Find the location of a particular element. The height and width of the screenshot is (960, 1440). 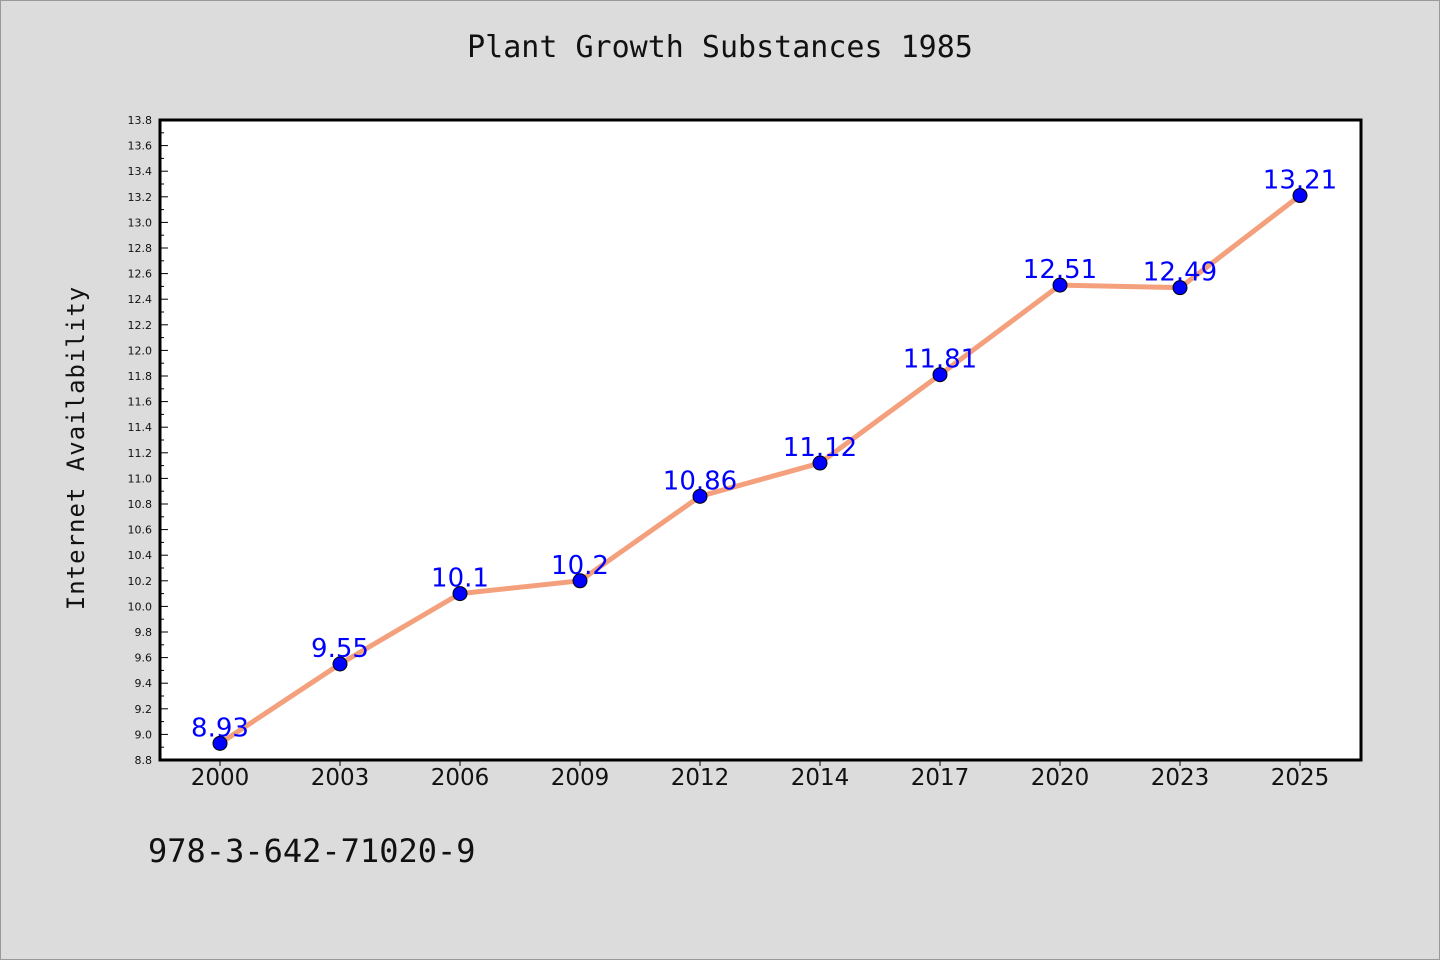

y-tick-label: 11.0 is located at coordinates (140, 478).